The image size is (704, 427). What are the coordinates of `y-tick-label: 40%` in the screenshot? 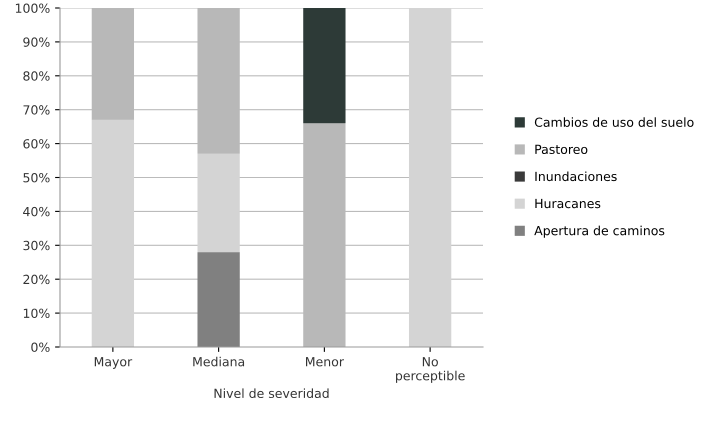 It's located at (36, 211).